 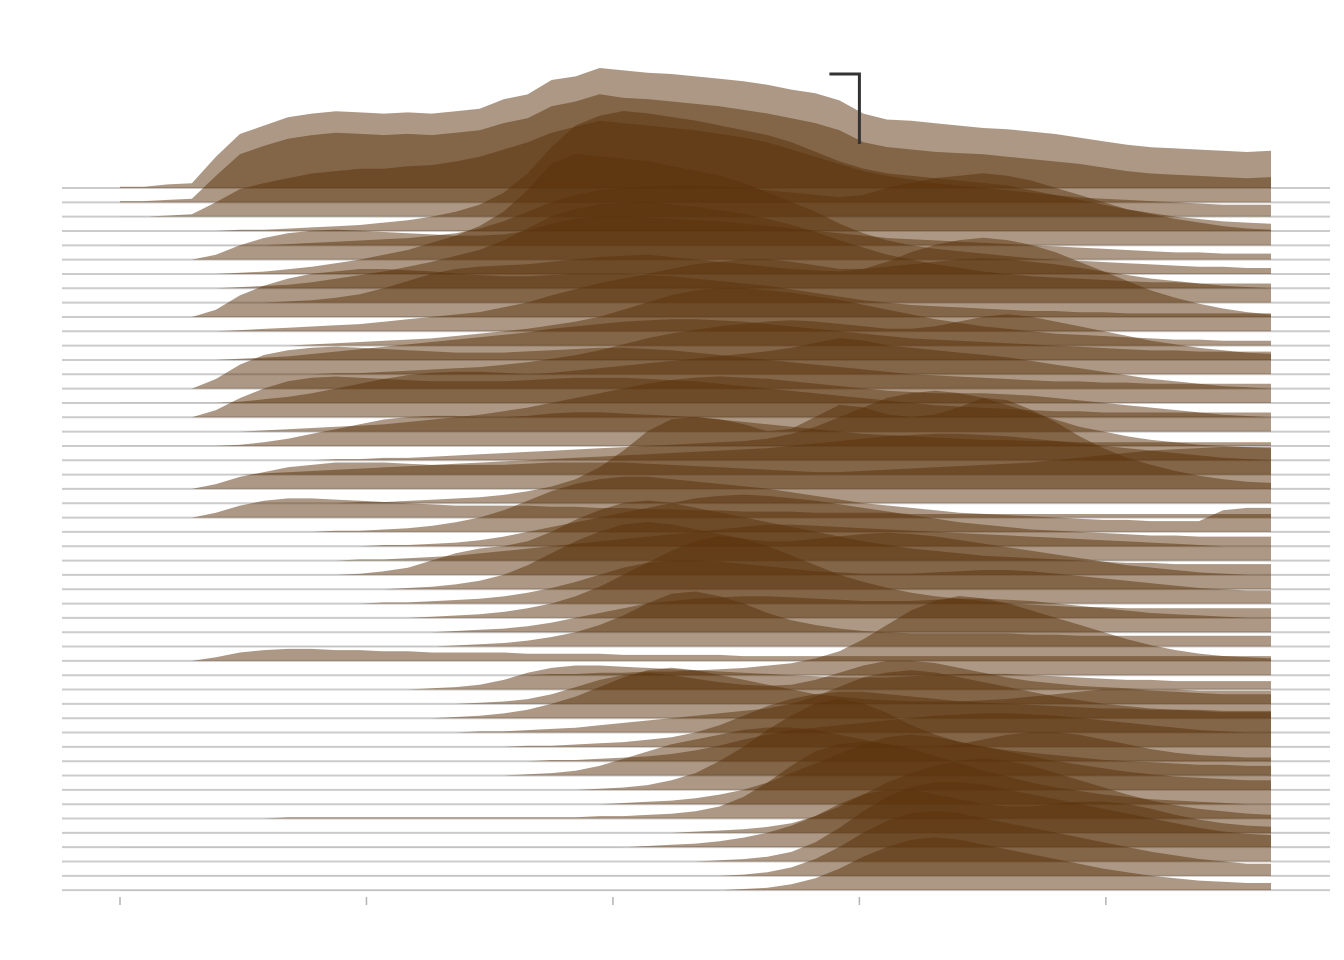 What do you see at coordinates (613, 901) in the screenshot?
I see `x-axis` at bounding box center [613, 901].